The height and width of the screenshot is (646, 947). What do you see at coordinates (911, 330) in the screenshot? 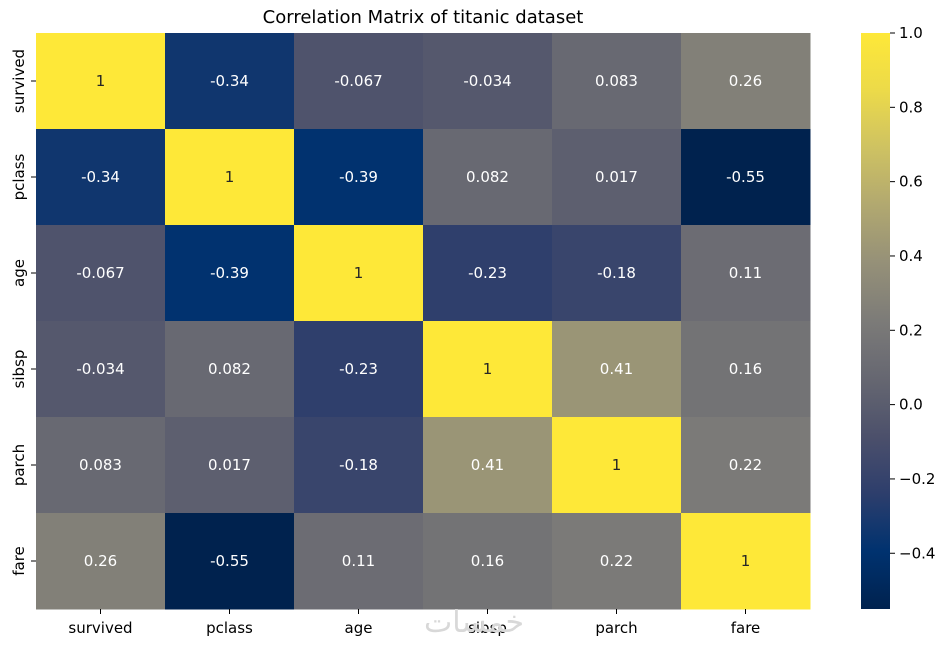
I see `colorbar-tick-label: 0.2` at bounding box center [911, 330].